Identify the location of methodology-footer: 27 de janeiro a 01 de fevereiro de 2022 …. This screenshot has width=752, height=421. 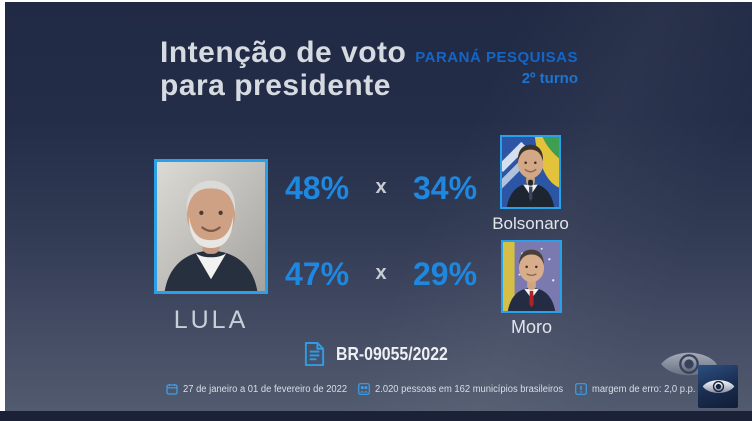
(430, 389).